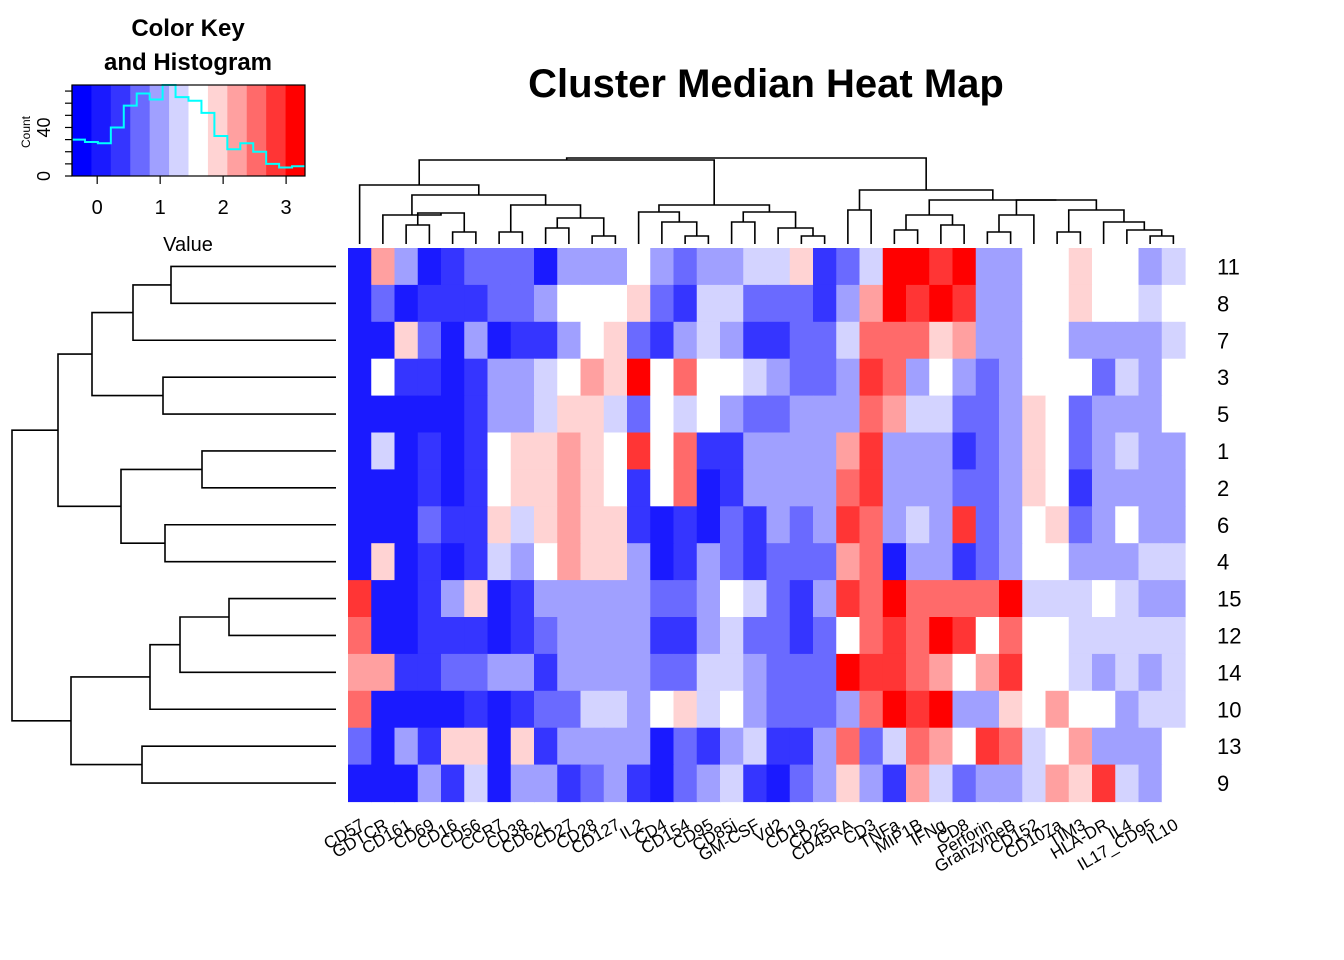 The height and width of the screenshot is (960, 1344). I want to click on color-key-title-line1: Color Key, so click(188, 28).